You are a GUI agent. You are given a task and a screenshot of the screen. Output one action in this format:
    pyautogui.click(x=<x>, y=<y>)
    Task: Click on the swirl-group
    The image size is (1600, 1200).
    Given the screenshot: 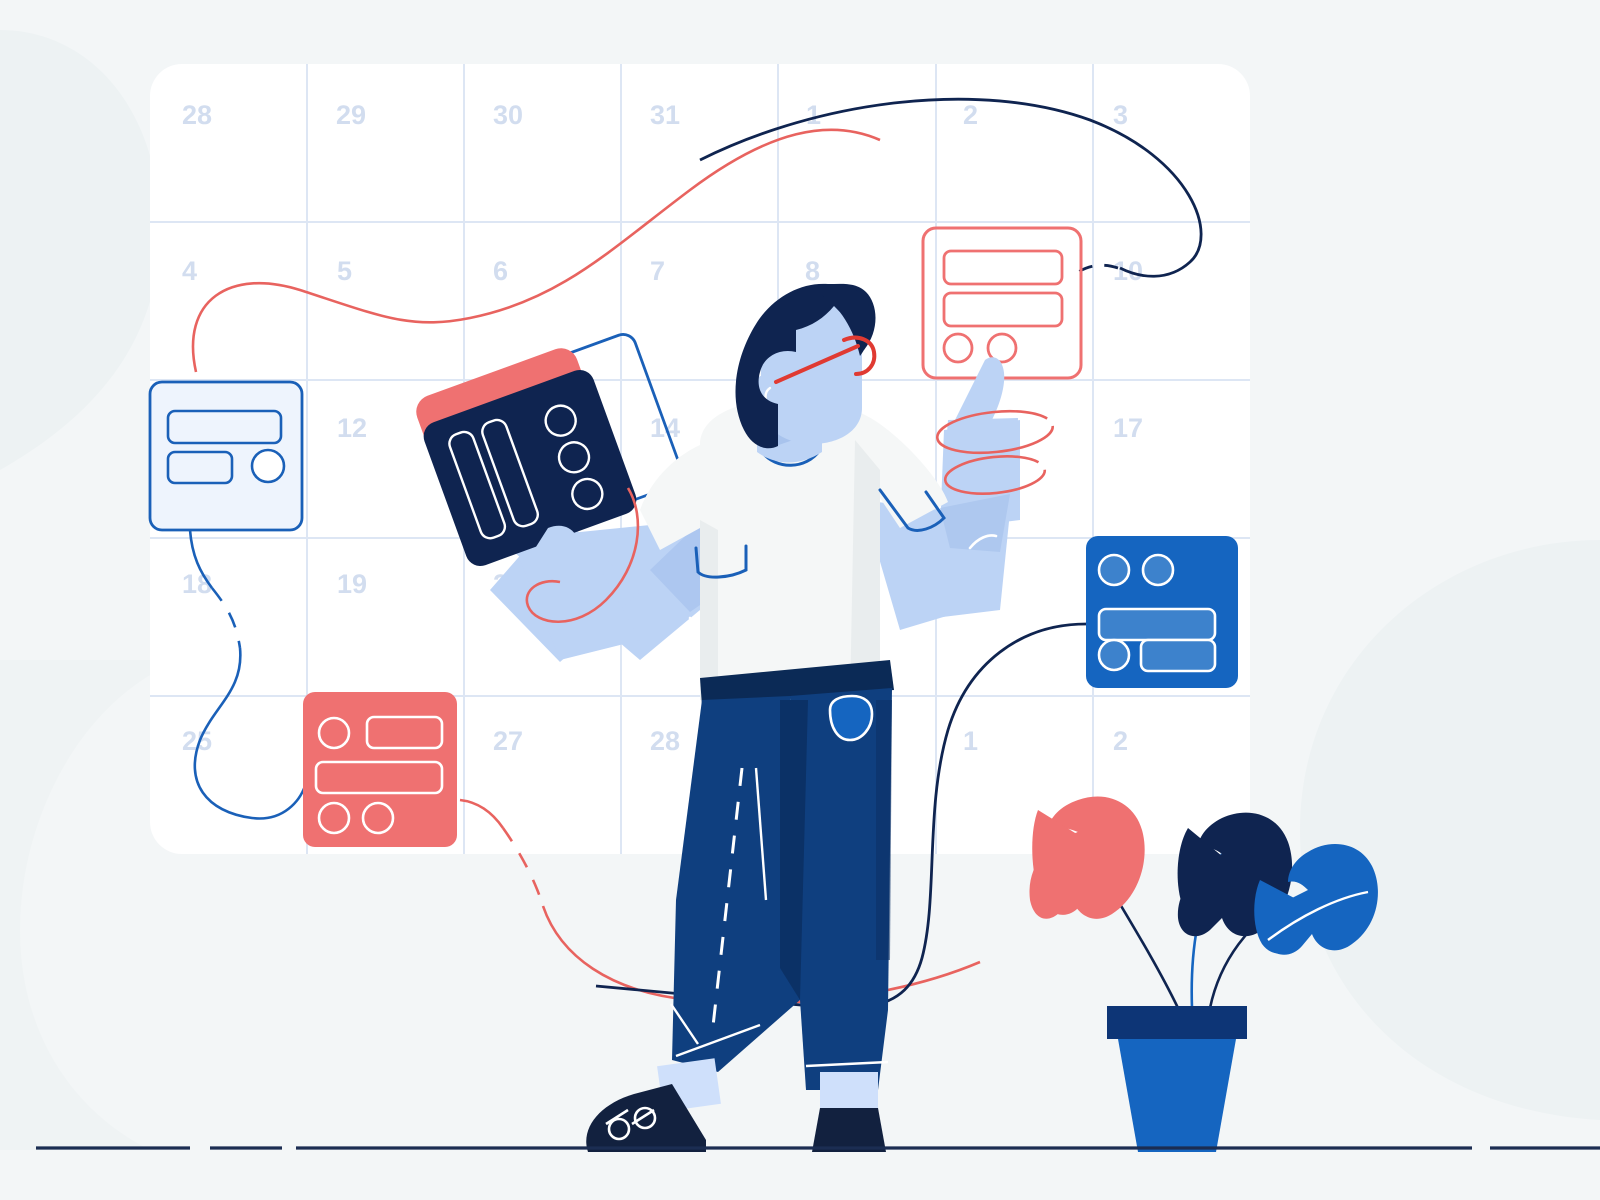 What is the action you would take?
    pyautogui.click(x=995, y=452)
    